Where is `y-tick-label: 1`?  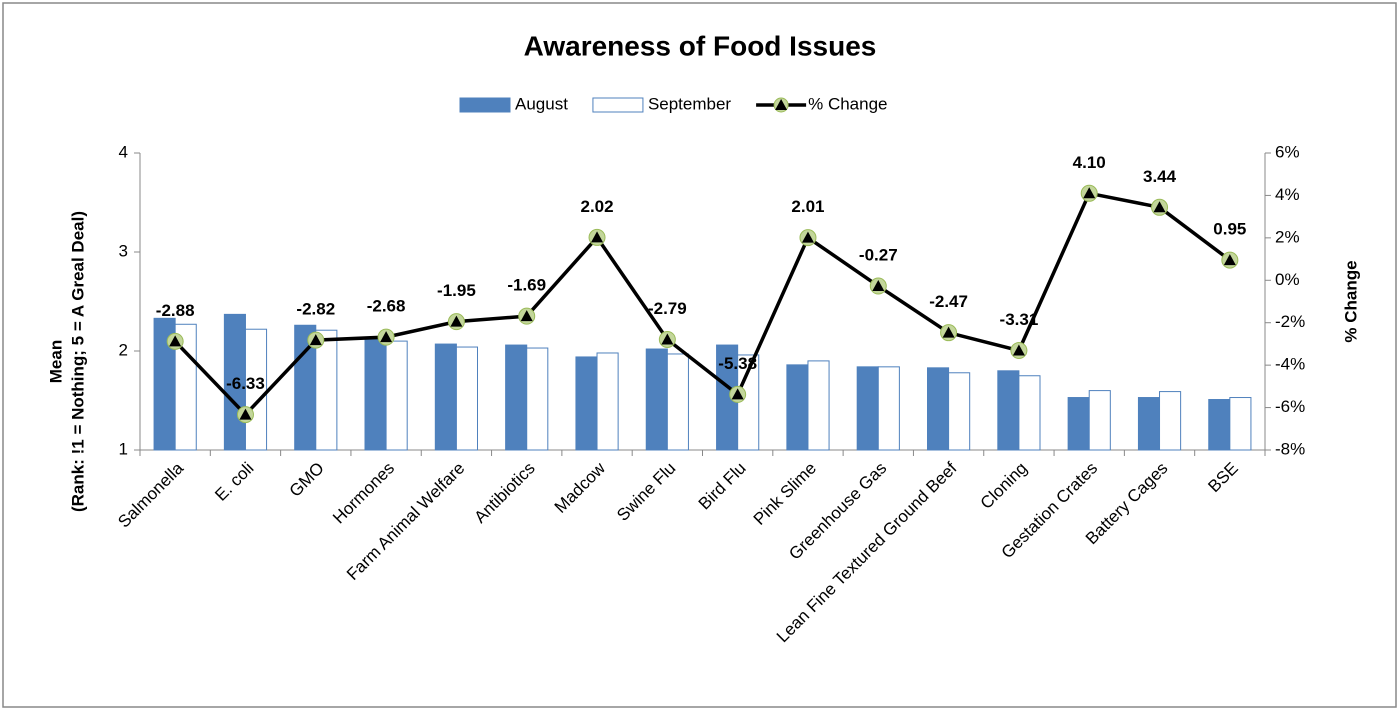 y-tick-label: 1 is located at coordinates (123, 448).